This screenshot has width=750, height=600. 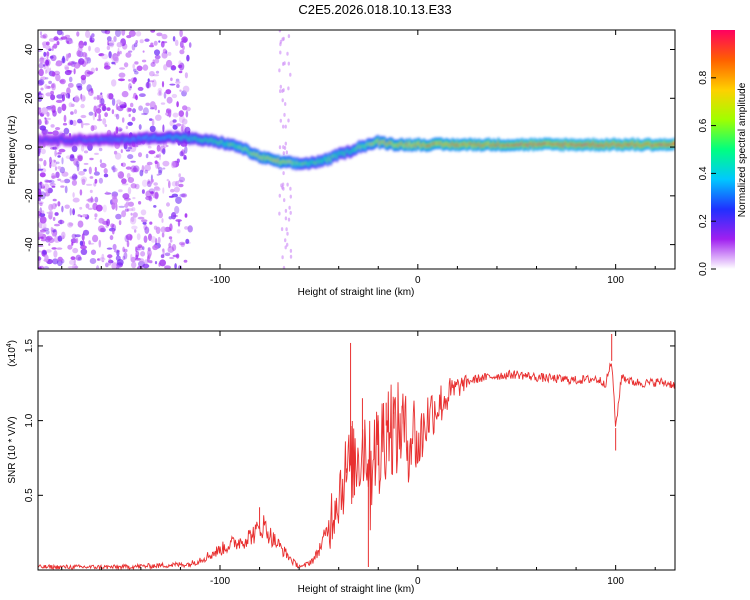 What do you see at coordinates (703, 77) in the screenshot?
I see `colorbar-tick-label: 0.8` at bounding box center [703, 77].